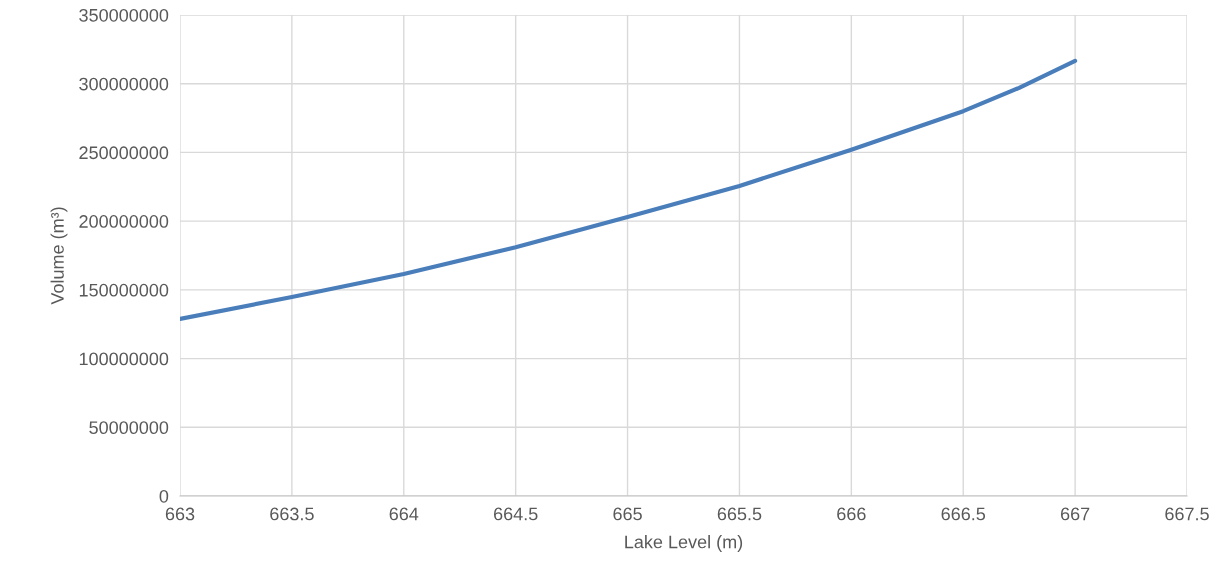  What do you see at coordinates (129, 428) in the screenshot?
I see `y-tick-label: 50000000` at bounding box center [129, 428].